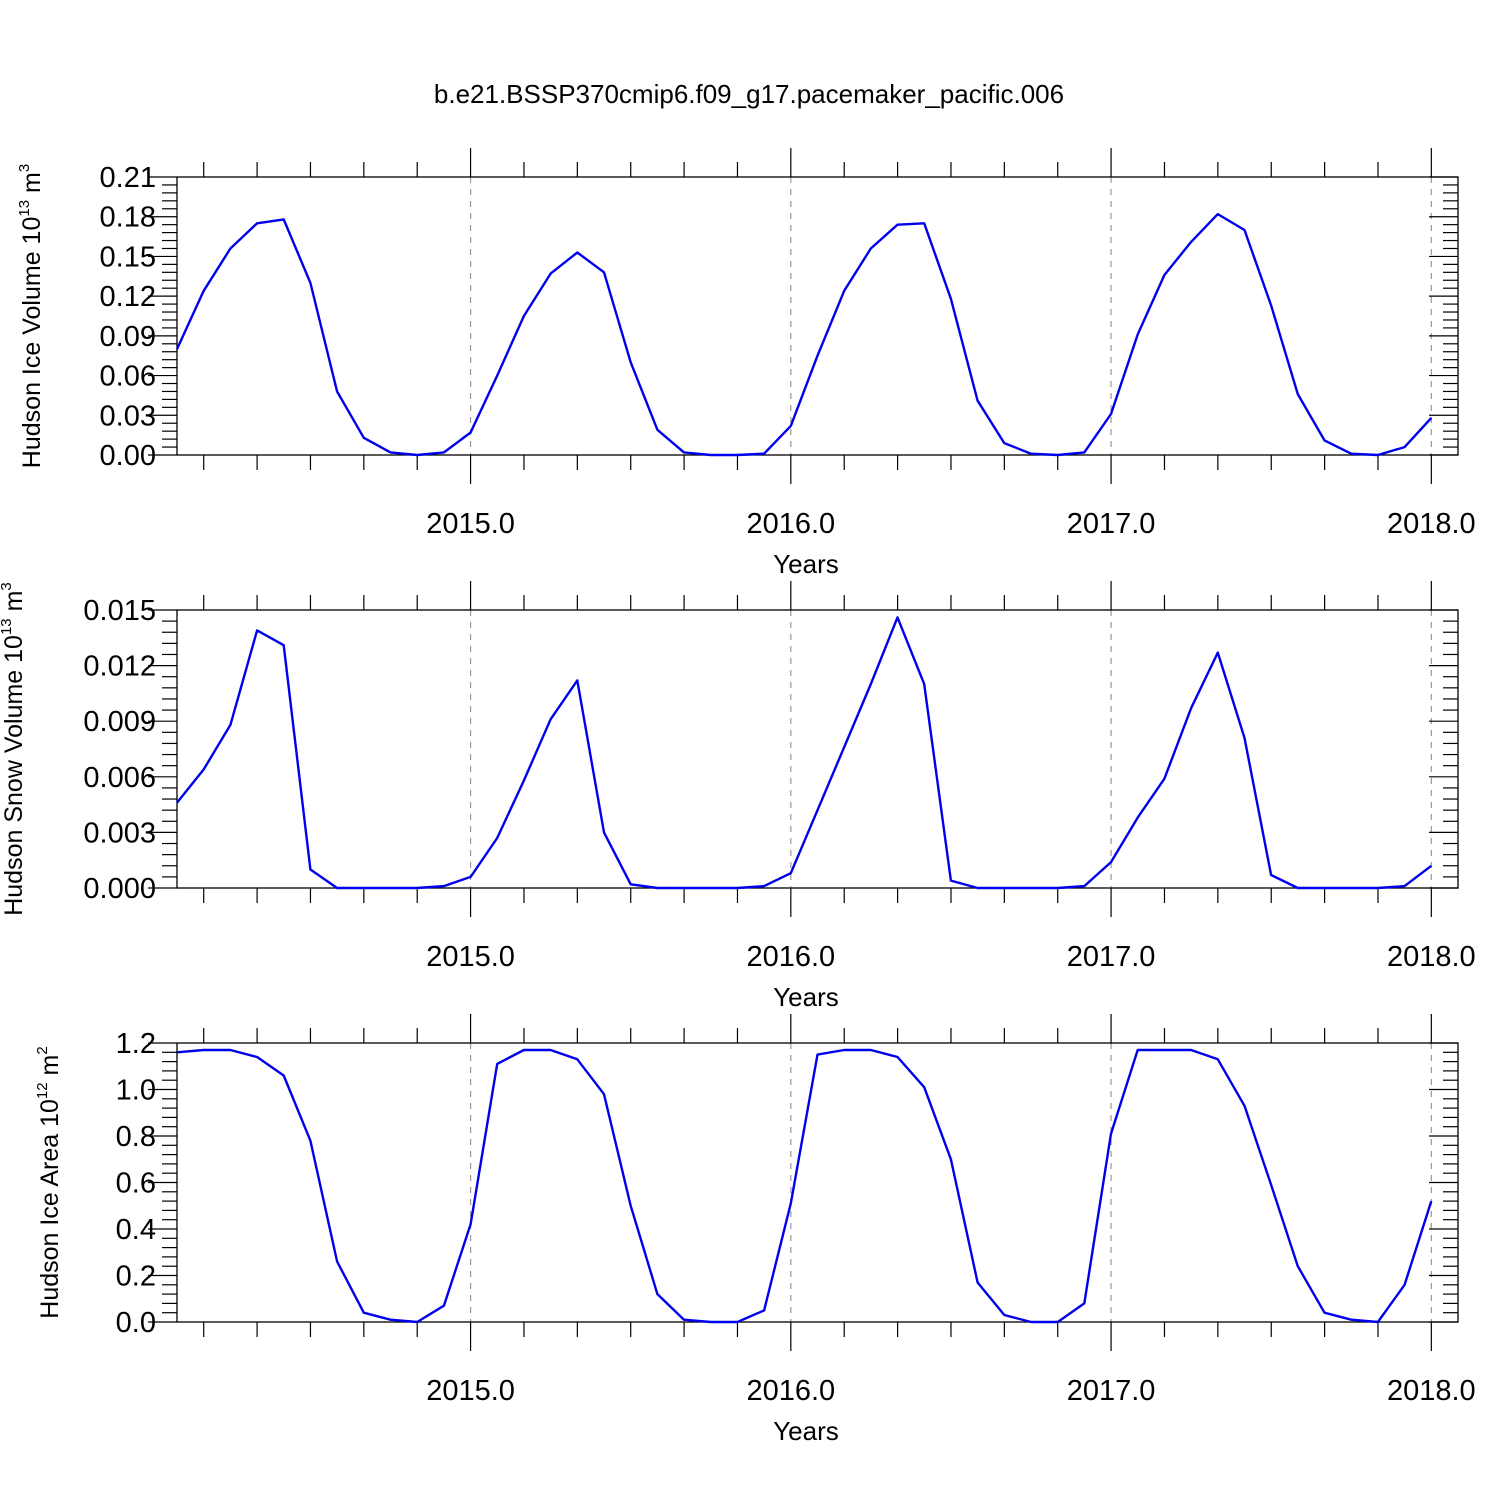 This screenshot has width=1500, height=1500. What do you see at coordinates (136, 1091) in the screenshot?
I see `y-tick-label: 1.0` at bounding box center [136, 1091].